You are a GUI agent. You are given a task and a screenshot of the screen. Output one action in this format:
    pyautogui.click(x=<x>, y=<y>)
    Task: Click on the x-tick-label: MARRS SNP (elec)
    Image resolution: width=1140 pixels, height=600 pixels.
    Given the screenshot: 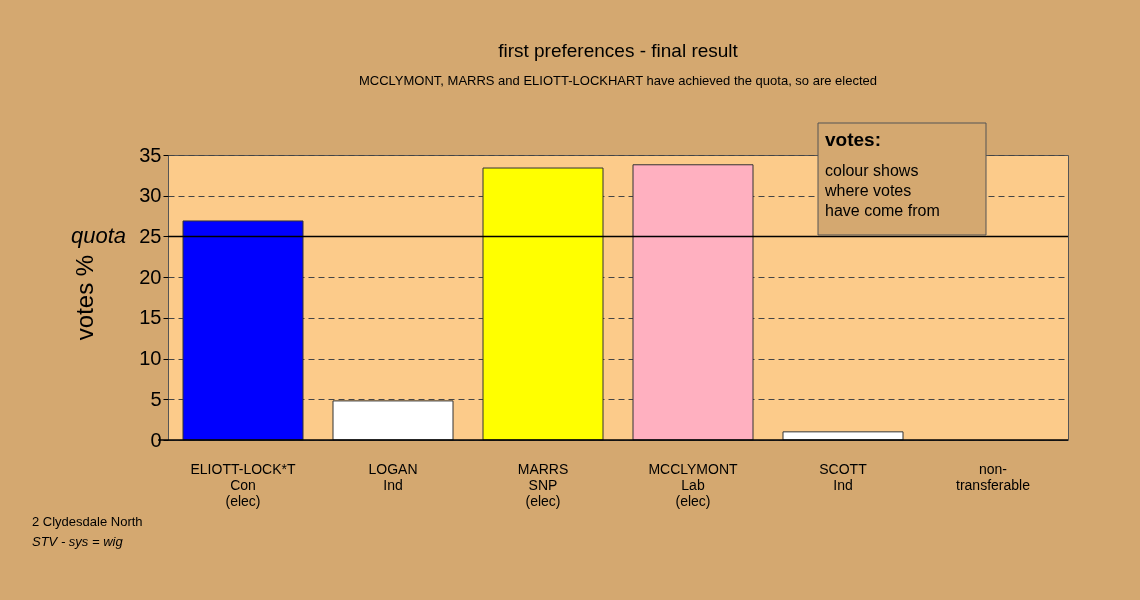 What is the action you would take?
    pyautogui.click(x=543, y=484)
    